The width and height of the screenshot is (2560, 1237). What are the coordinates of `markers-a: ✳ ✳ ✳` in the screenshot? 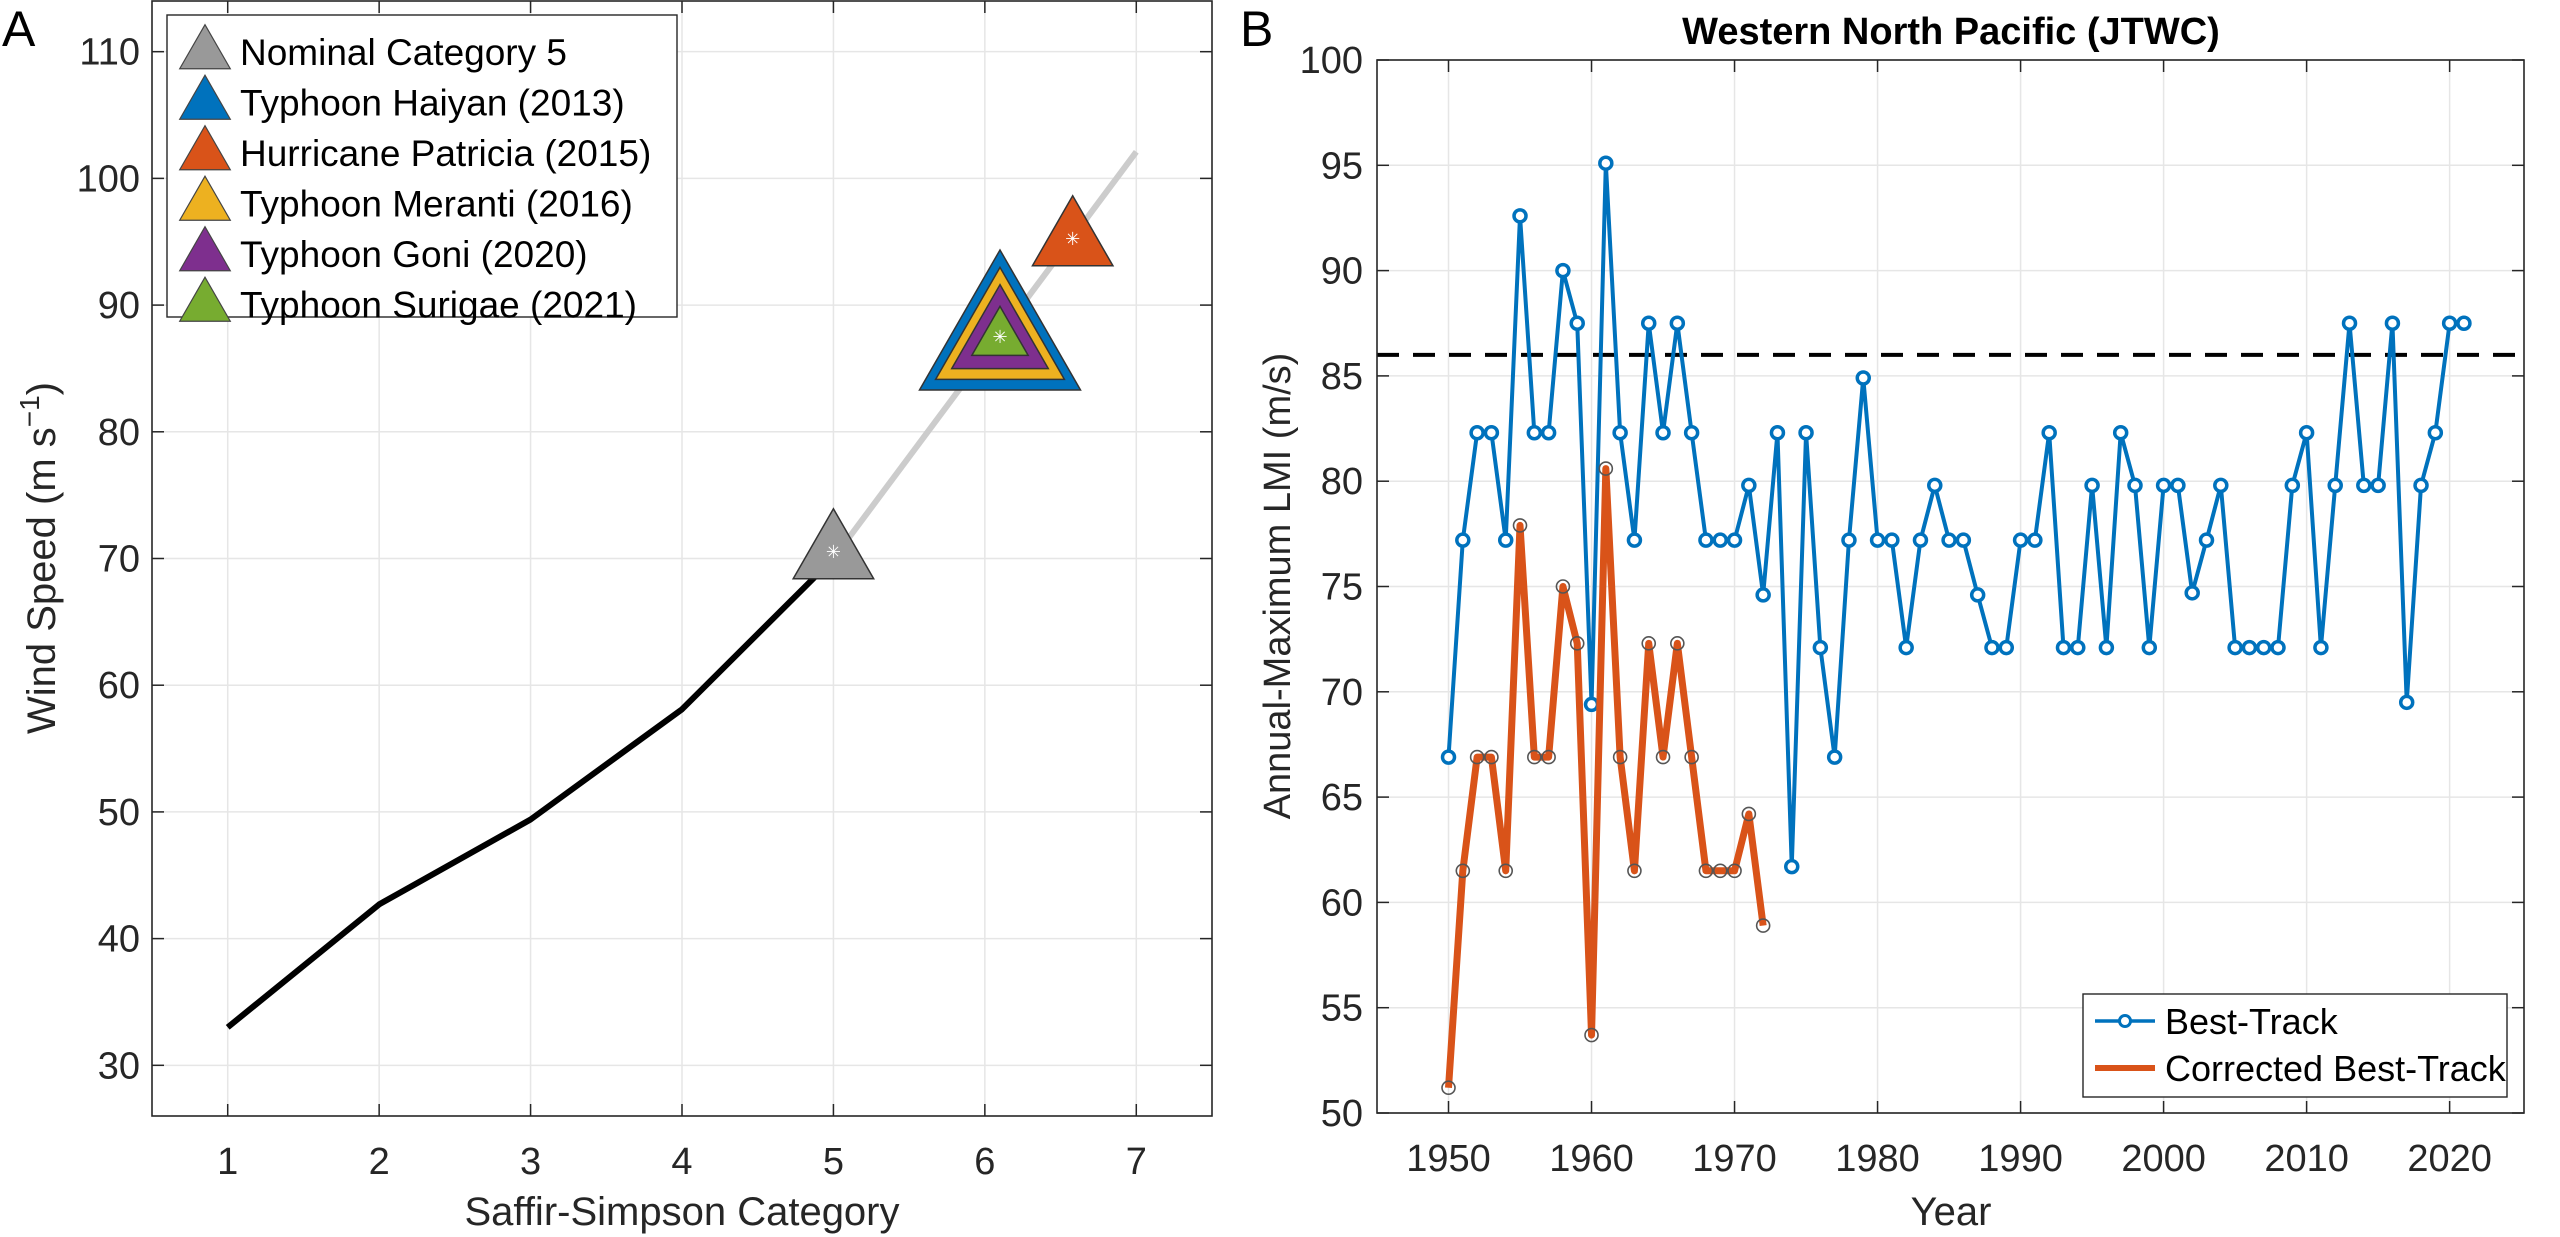 It's located at (953, 387).